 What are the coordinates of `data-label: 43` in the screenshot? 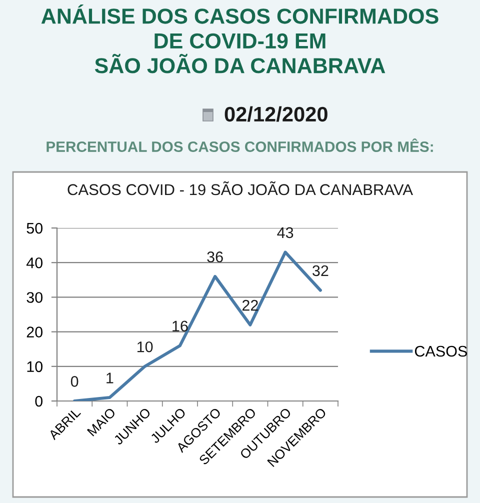 It's located at (285, 232).